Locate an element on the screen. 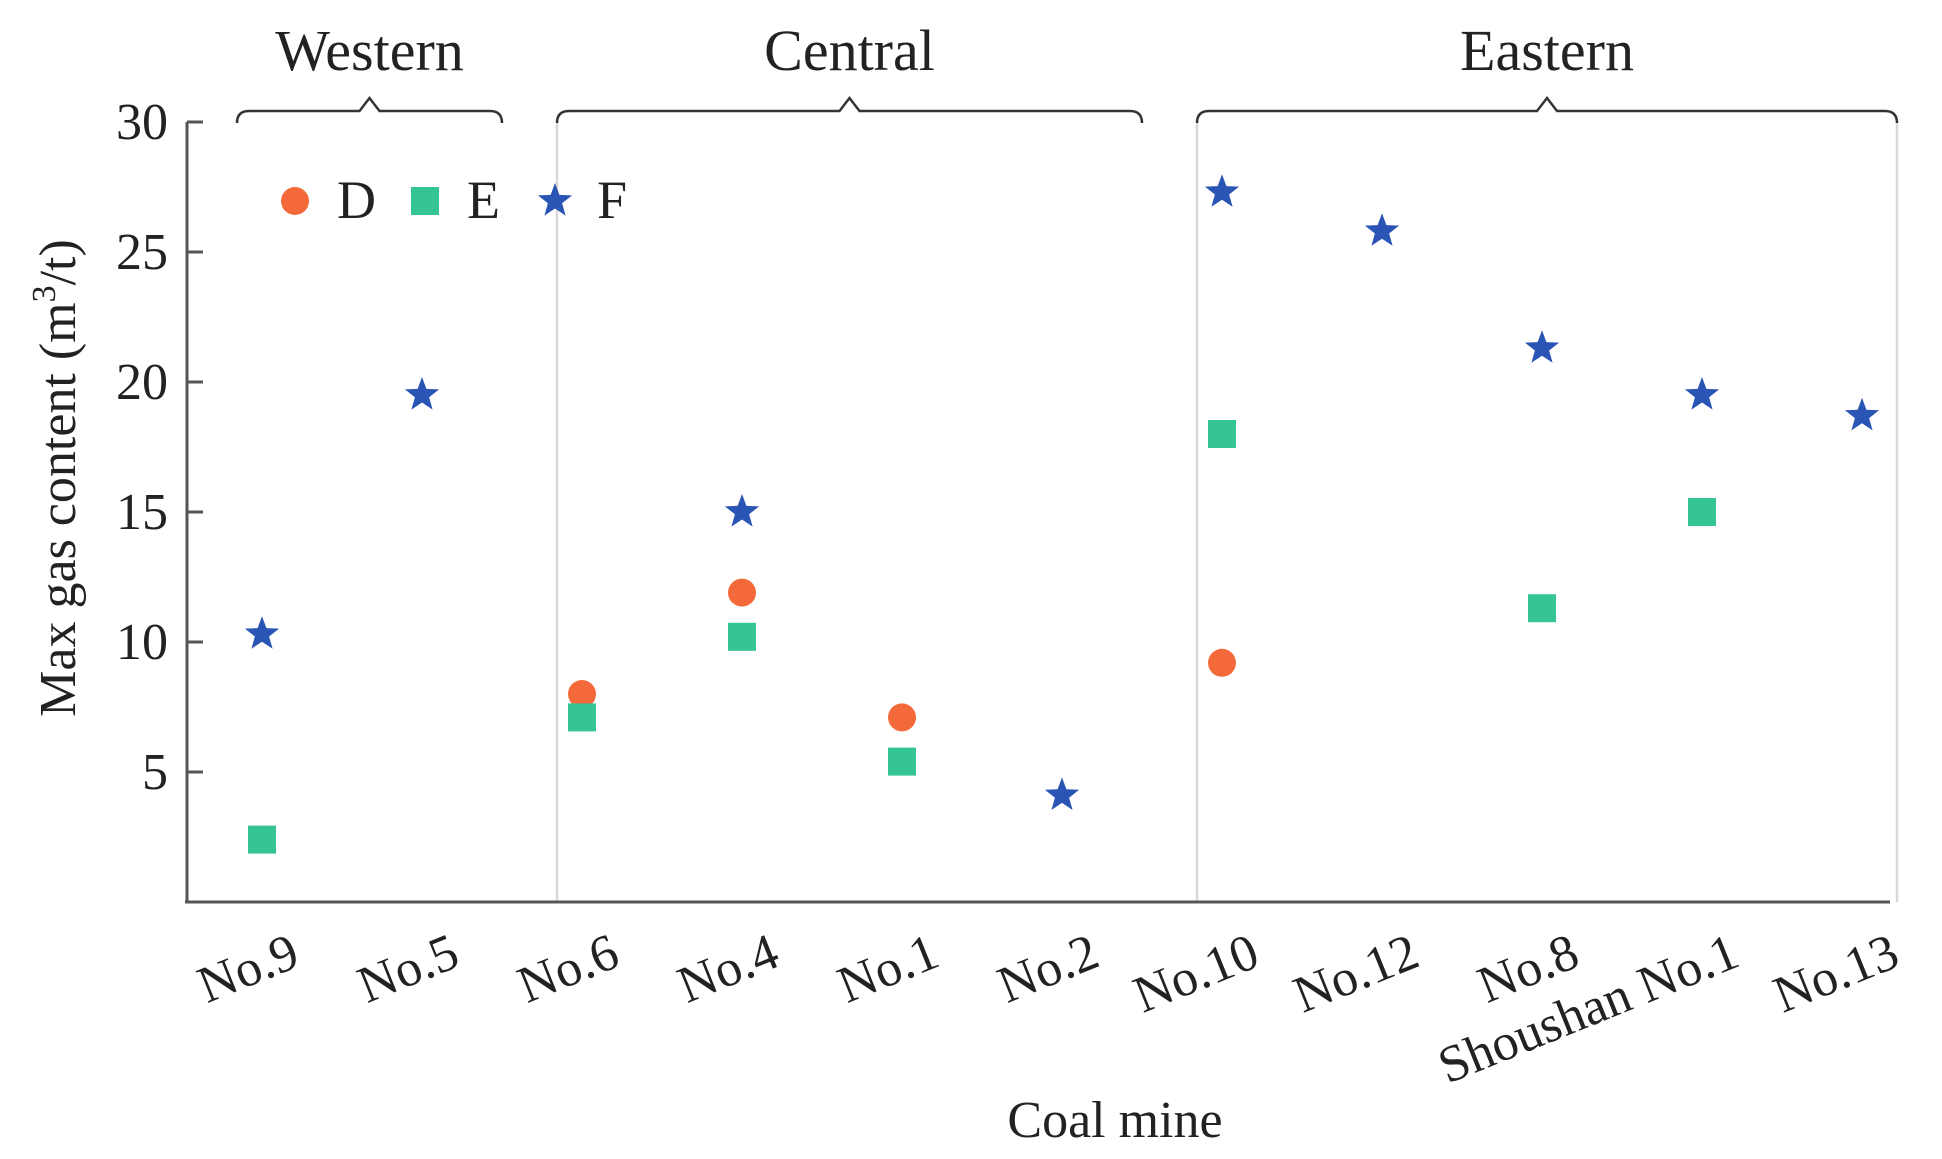  x-tick-label: Shoushan No.1 is located at coordinates (1588, 1009).